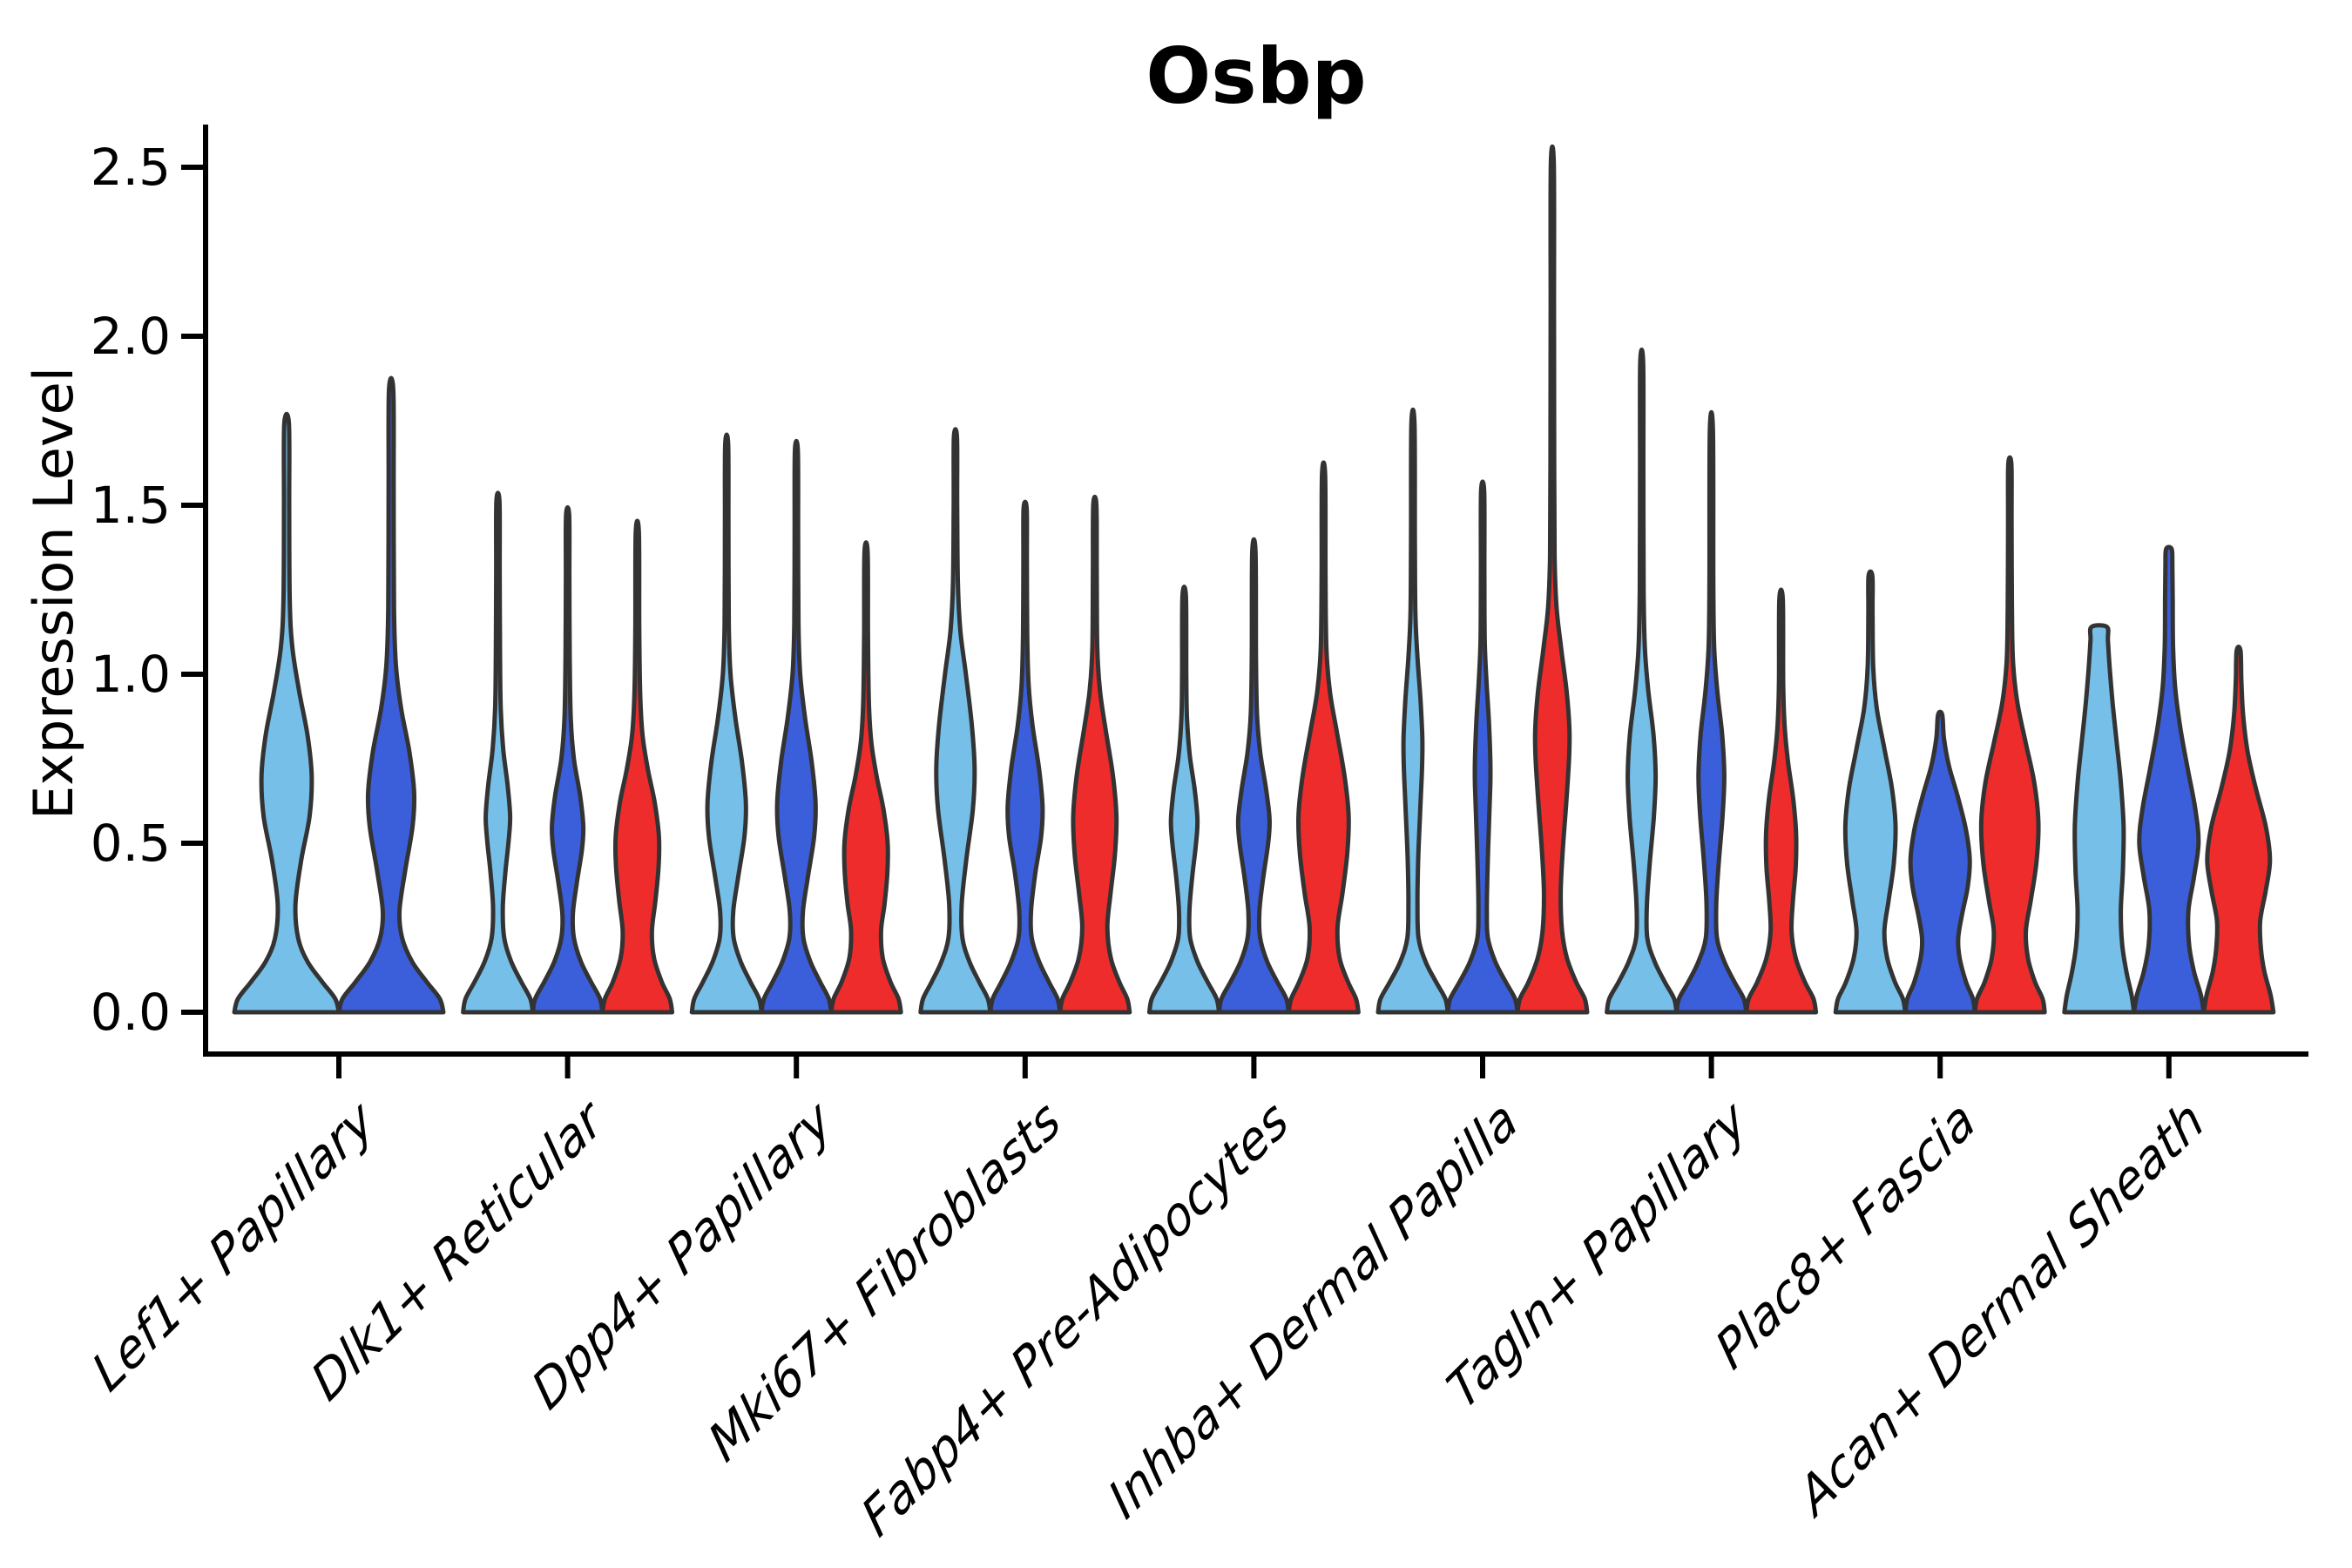 The height and width of the screenshot is (1568, 2352). What do you see at coordinates (955, 721) in the screenshot?
I see `violin-mki67-fibroblasts-light-blue` at bounding box center [955, 721].